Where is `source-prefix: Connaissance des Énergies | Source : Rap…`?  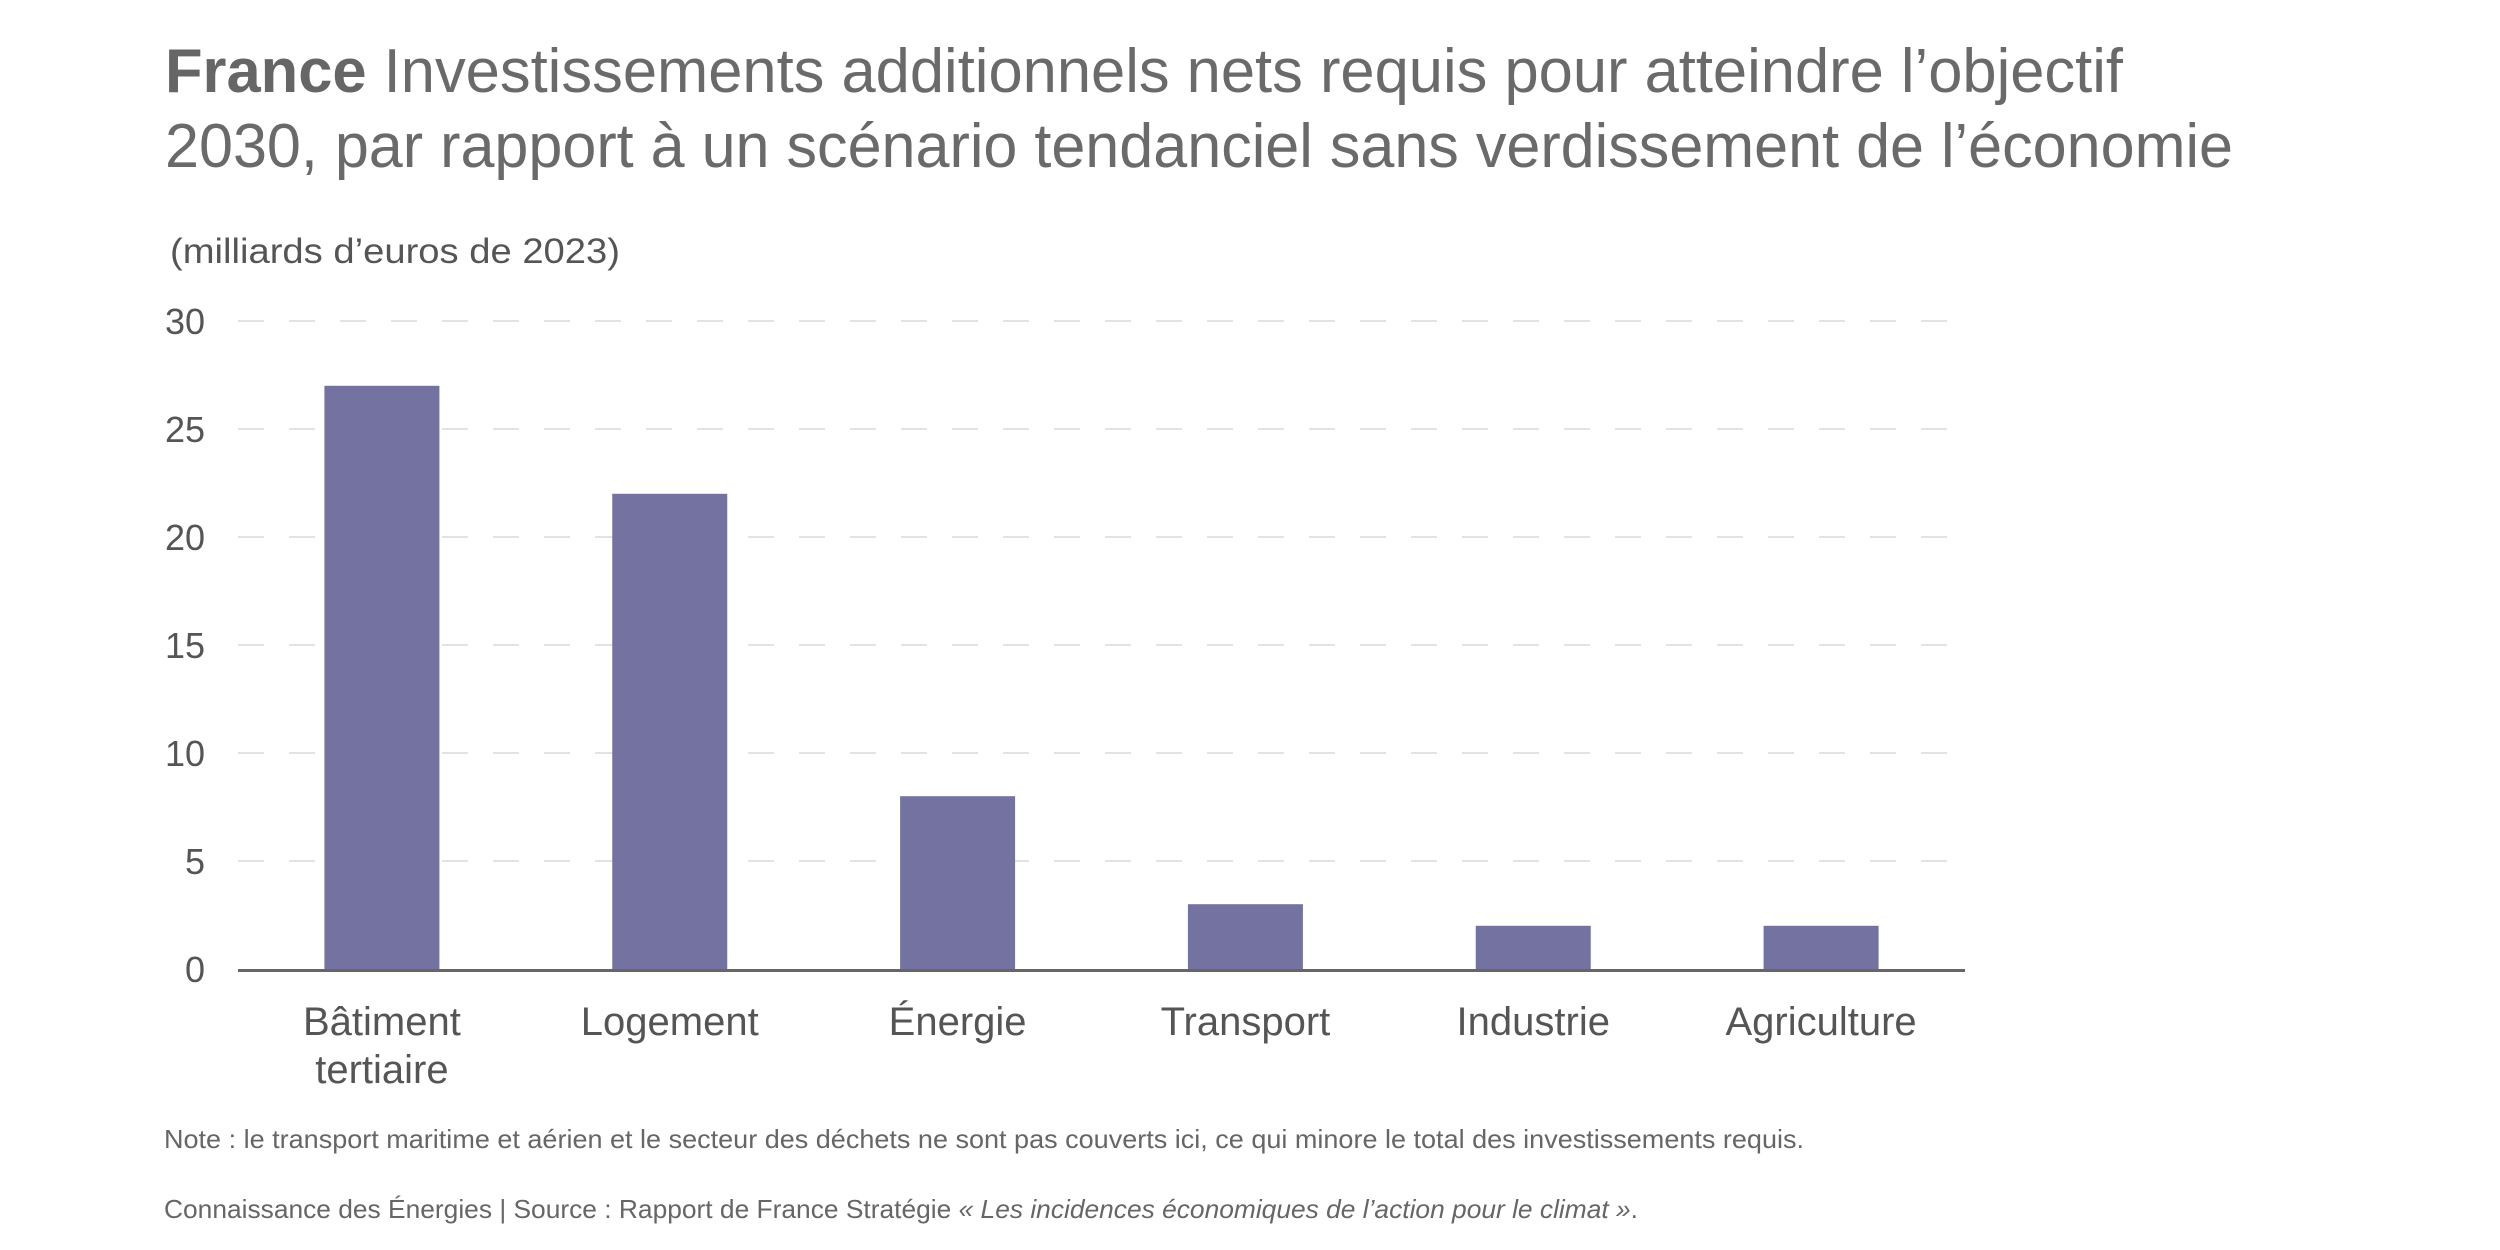
source-prefix: Connaissance des Énergies | Source : Rap… is located at coordinates (561, 1209).